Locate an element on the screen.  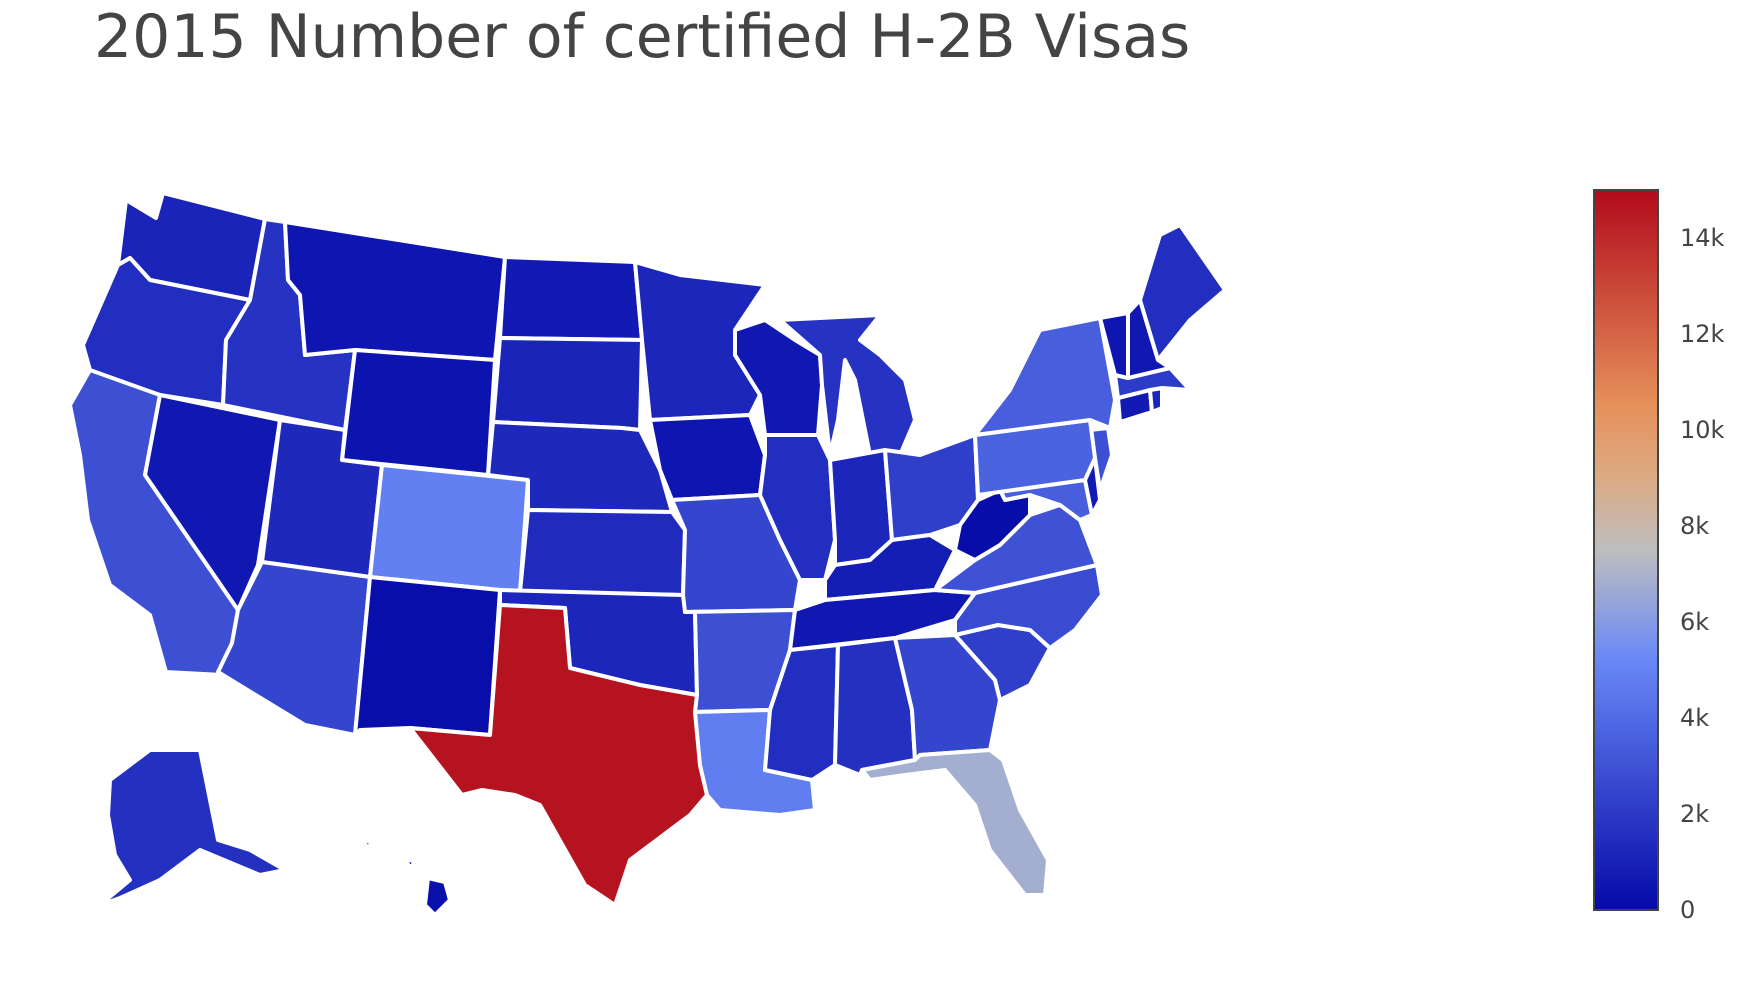
state-KS is located at coordinates (602, 552).